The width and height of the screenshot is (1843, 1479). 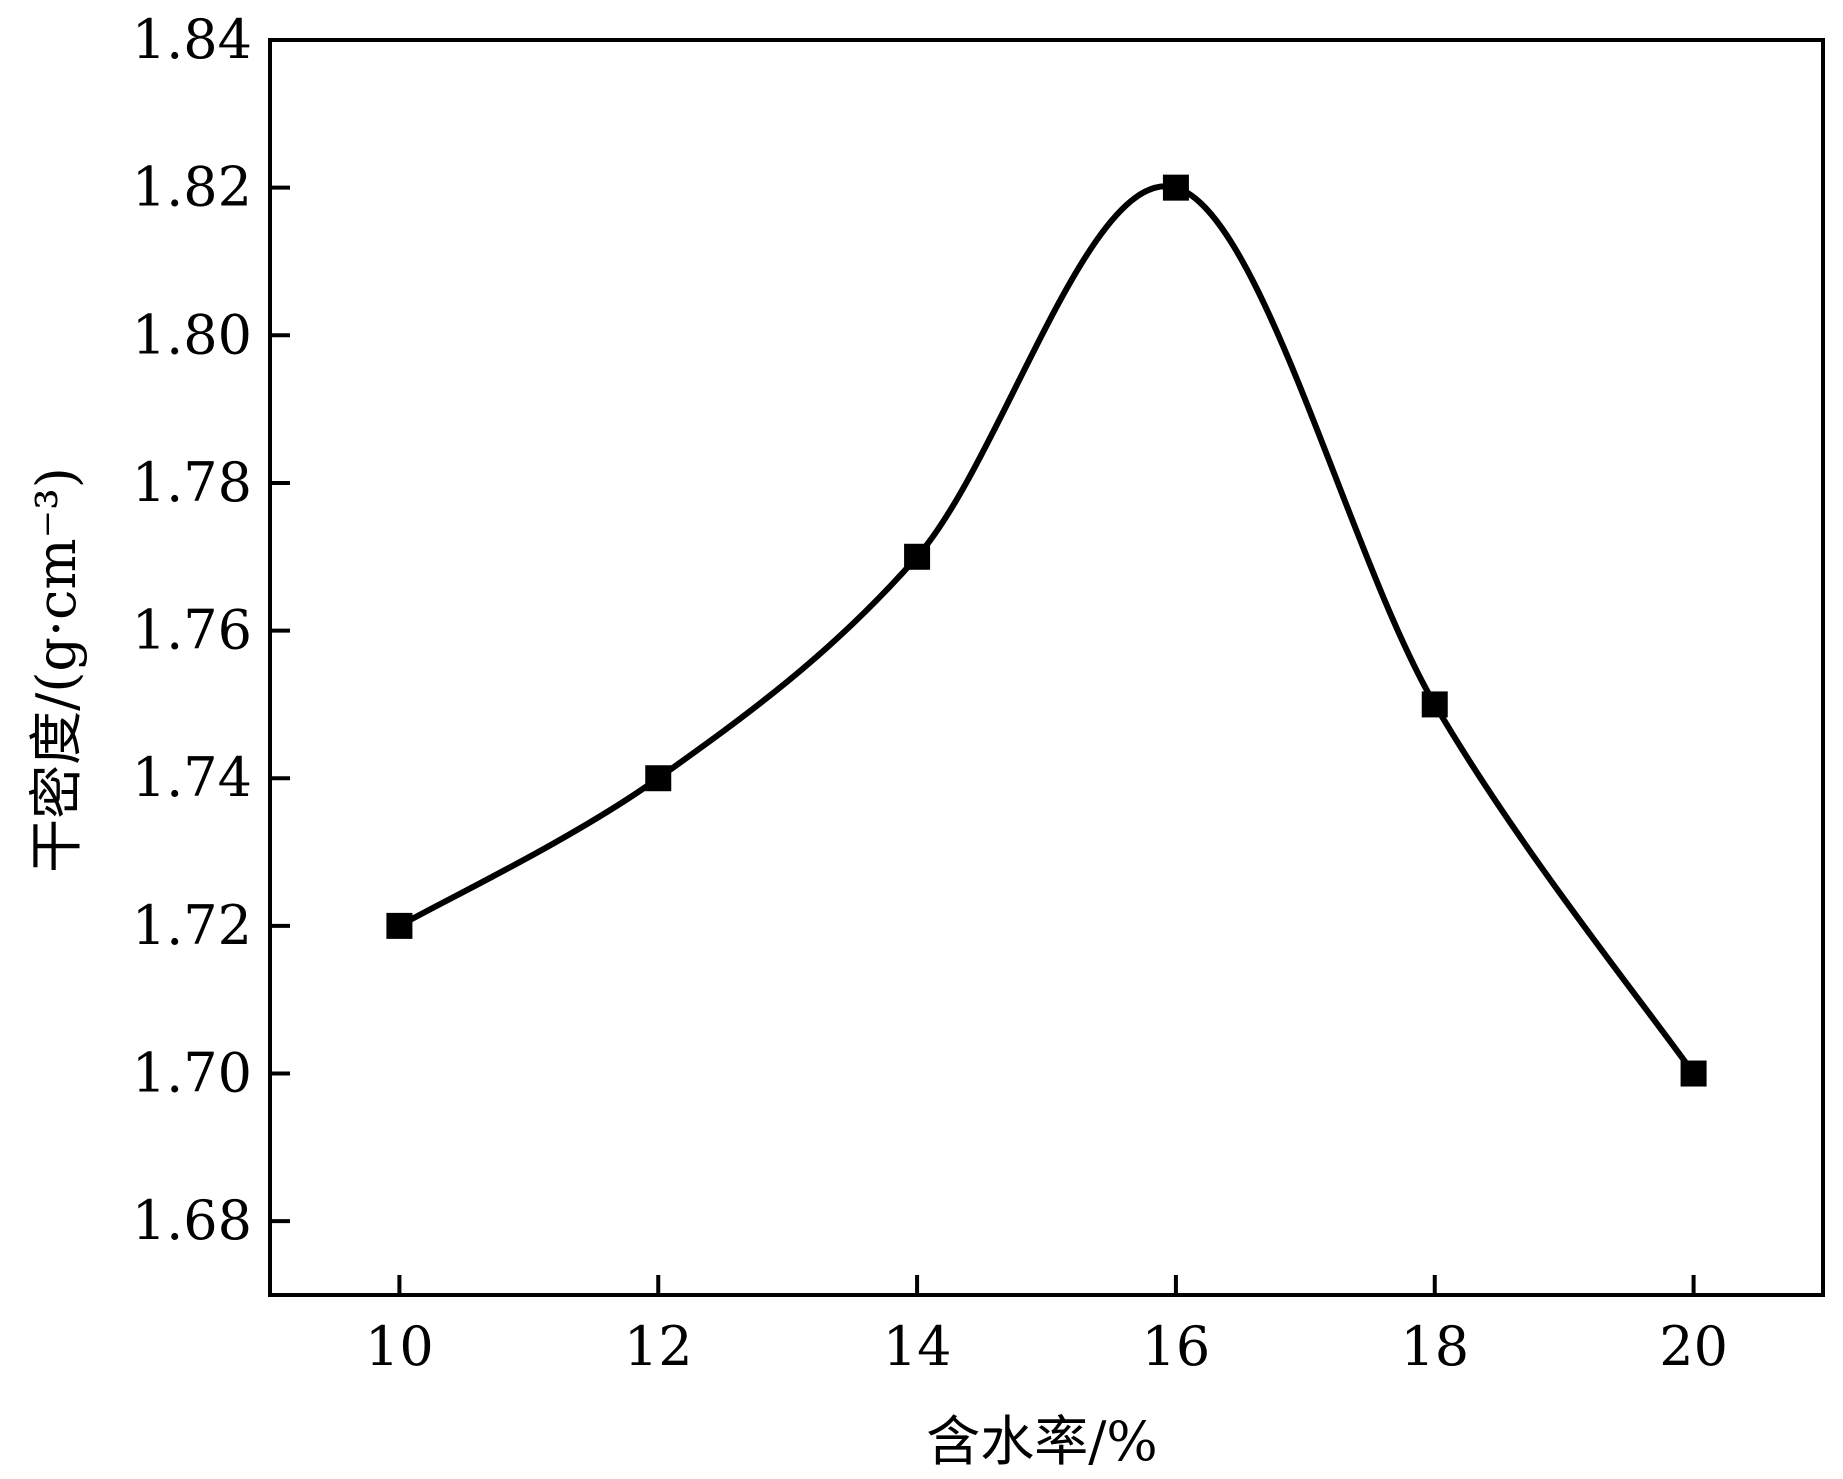 I want to click on y-axis-title: 干密度/(g·cm⁻³), so click(x=56, y=670).